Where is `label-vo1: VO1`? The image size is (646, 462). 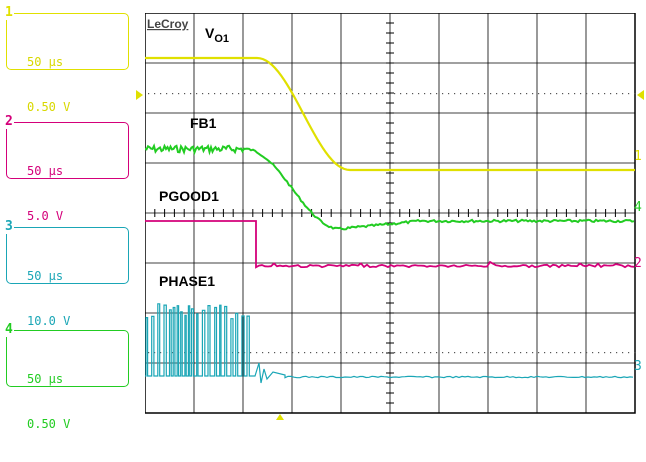
label-vo1: VO1 is located at coordinates (217, 35).